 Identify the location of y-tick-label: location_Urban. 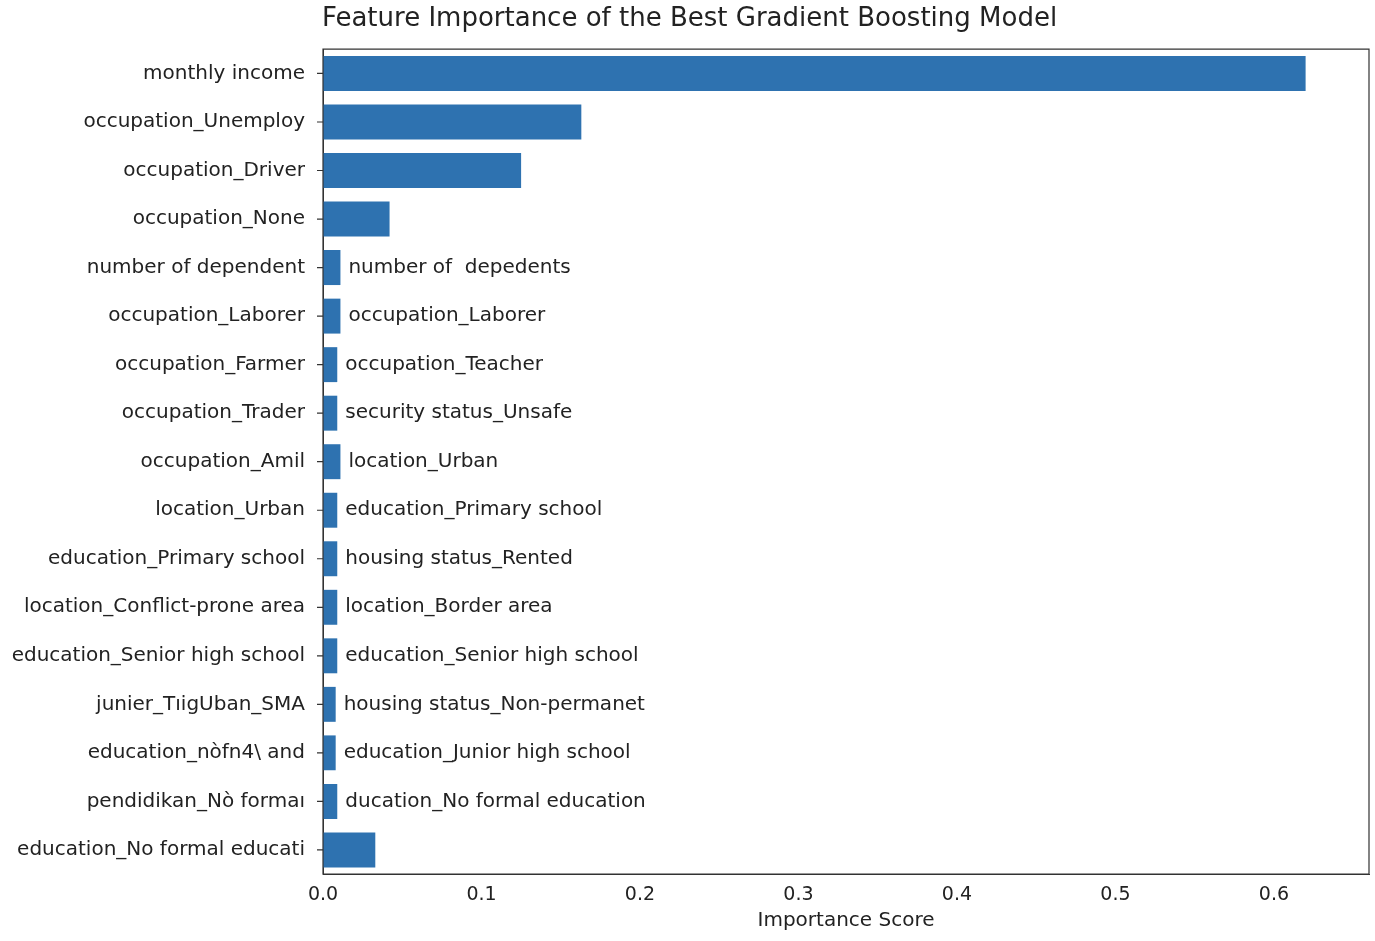
(230, 508).